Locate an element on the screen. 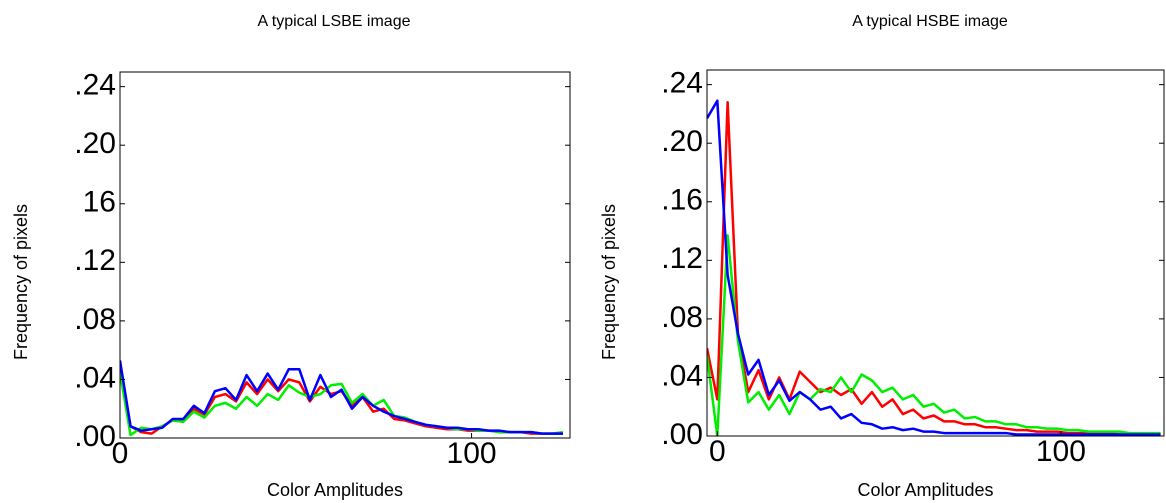 This screenshot has height=503, width=1166. plot-area is located at coordinates (342, 398).